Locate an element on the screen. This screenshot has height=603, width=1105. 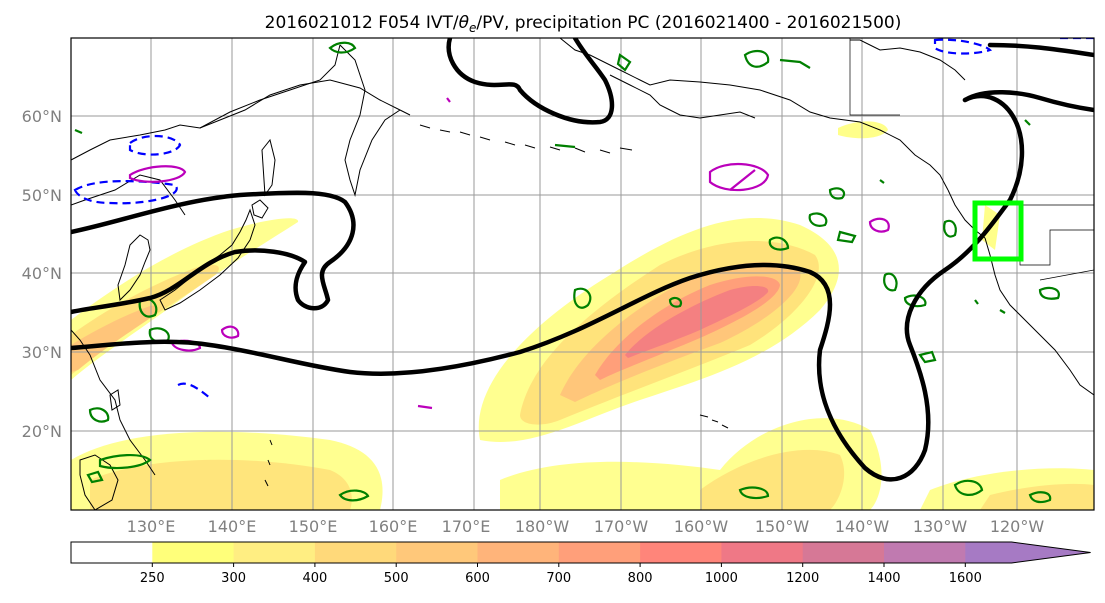
colorbar-border is located at coordinates (580, 552).